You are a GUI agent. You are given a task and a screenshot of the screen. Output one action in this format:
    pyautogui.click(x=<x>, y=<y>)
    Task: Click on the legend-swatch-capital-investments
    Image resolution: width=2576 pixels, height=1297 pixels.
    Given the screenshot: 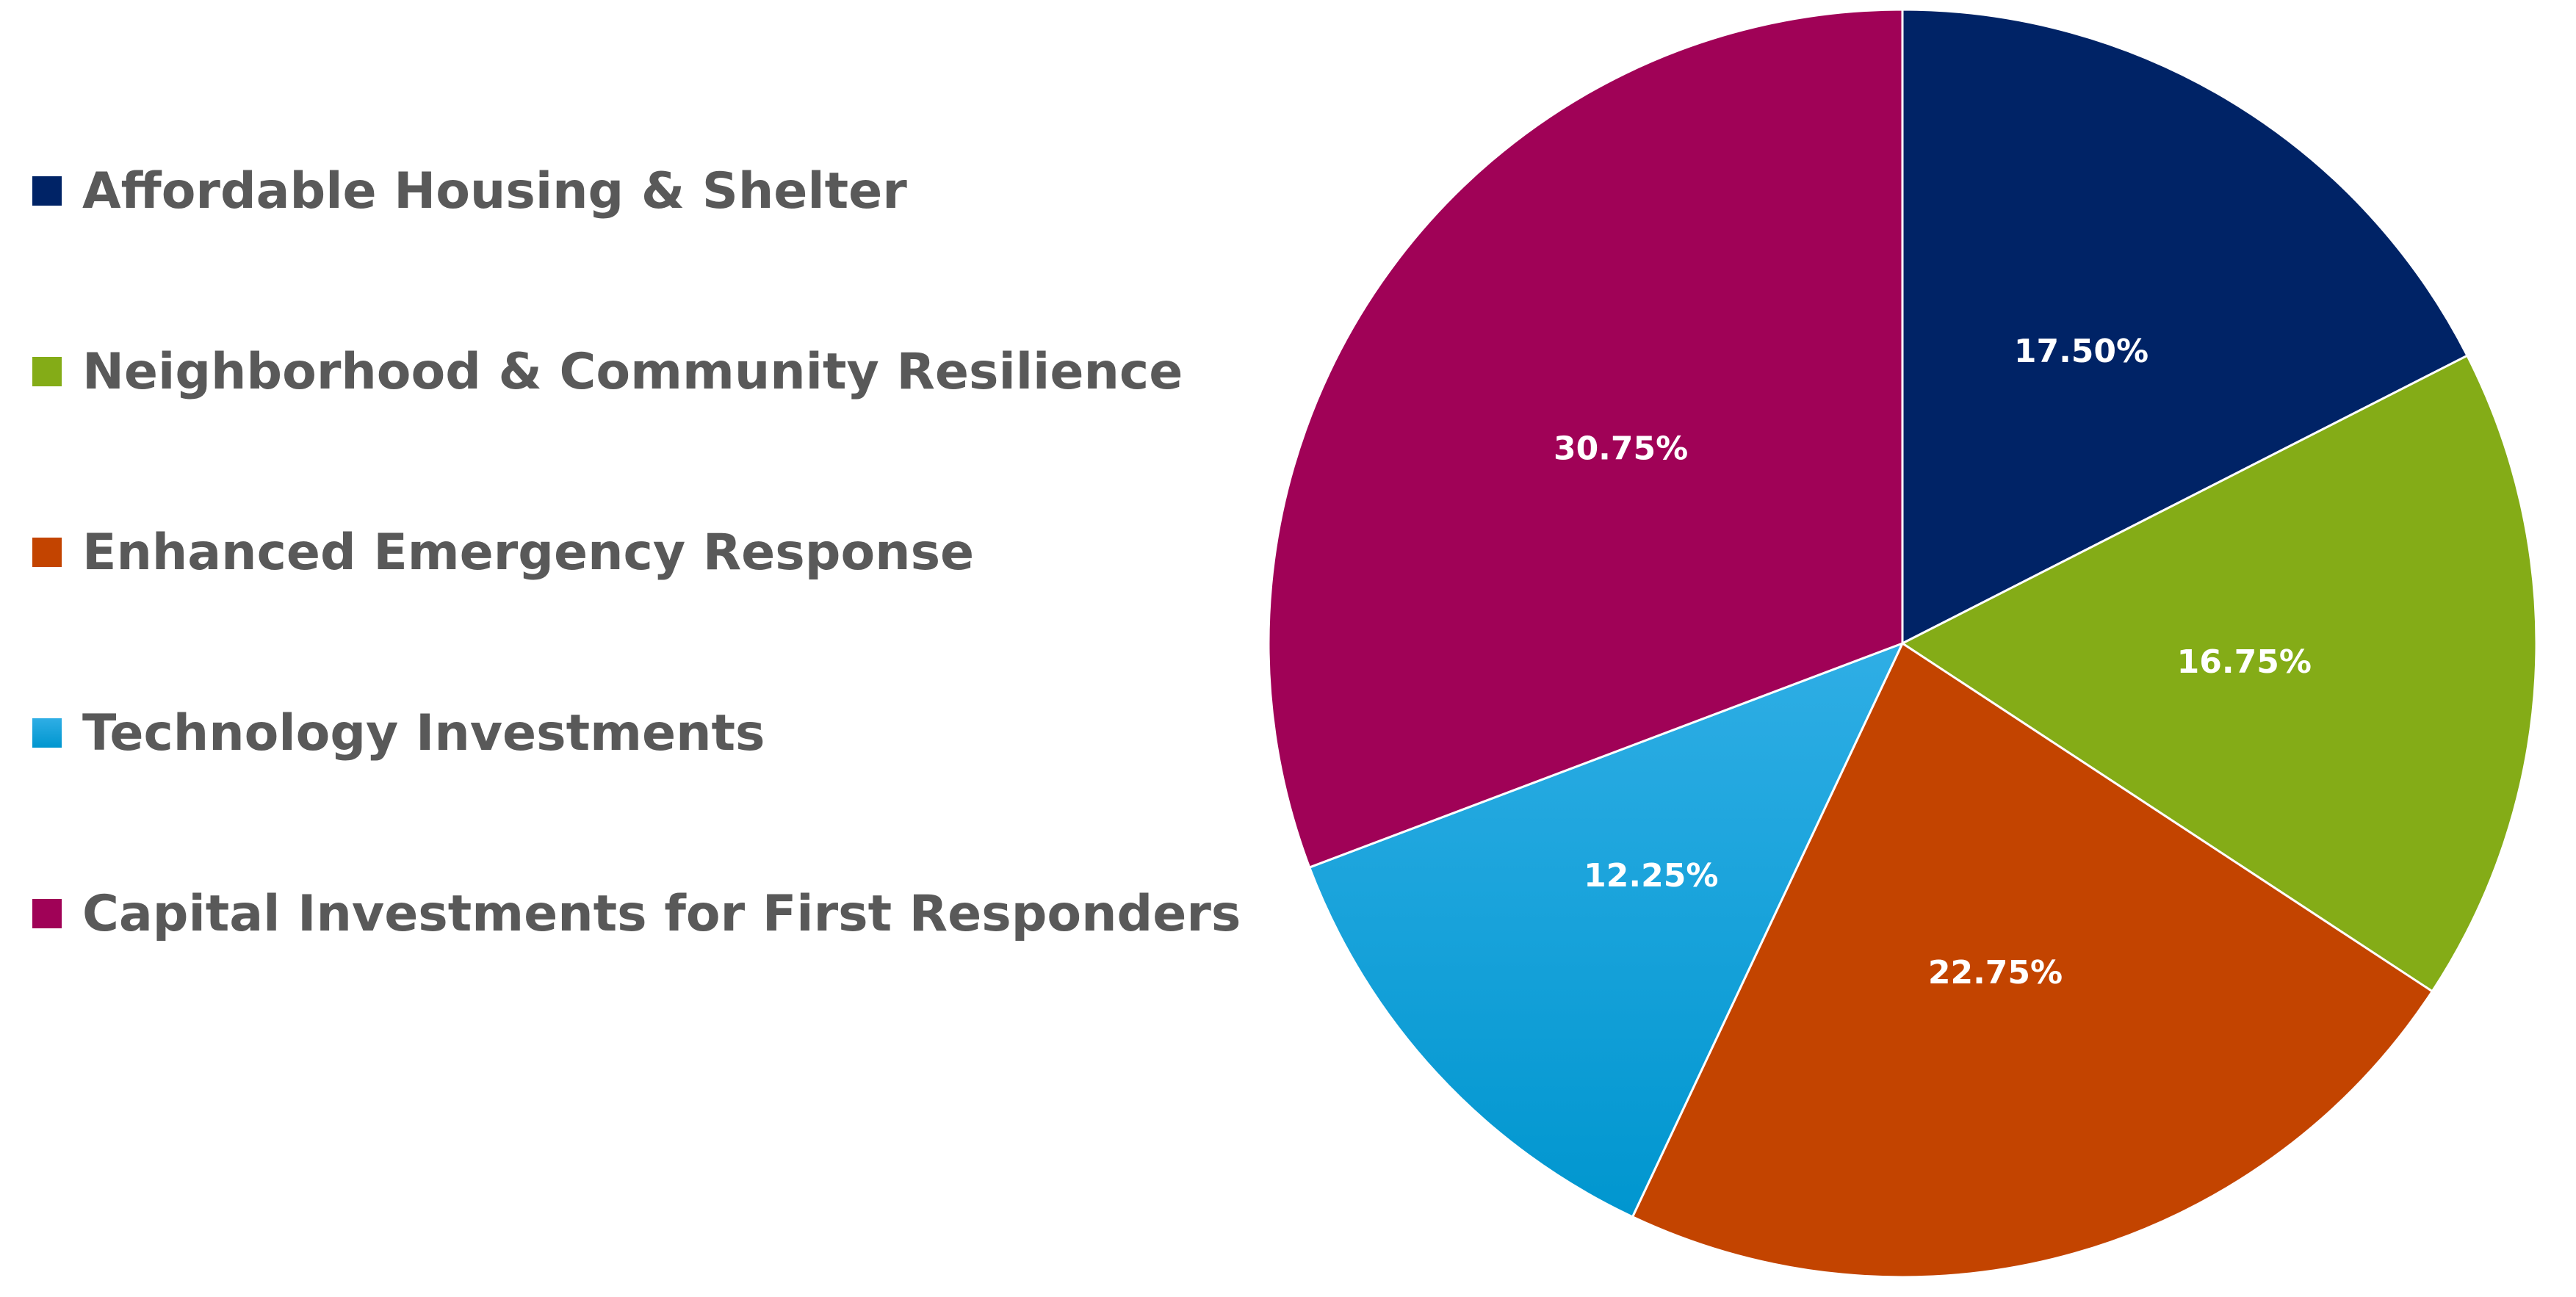 What is the action you would take?
    pyautogui.click(x=47, y=913)
    